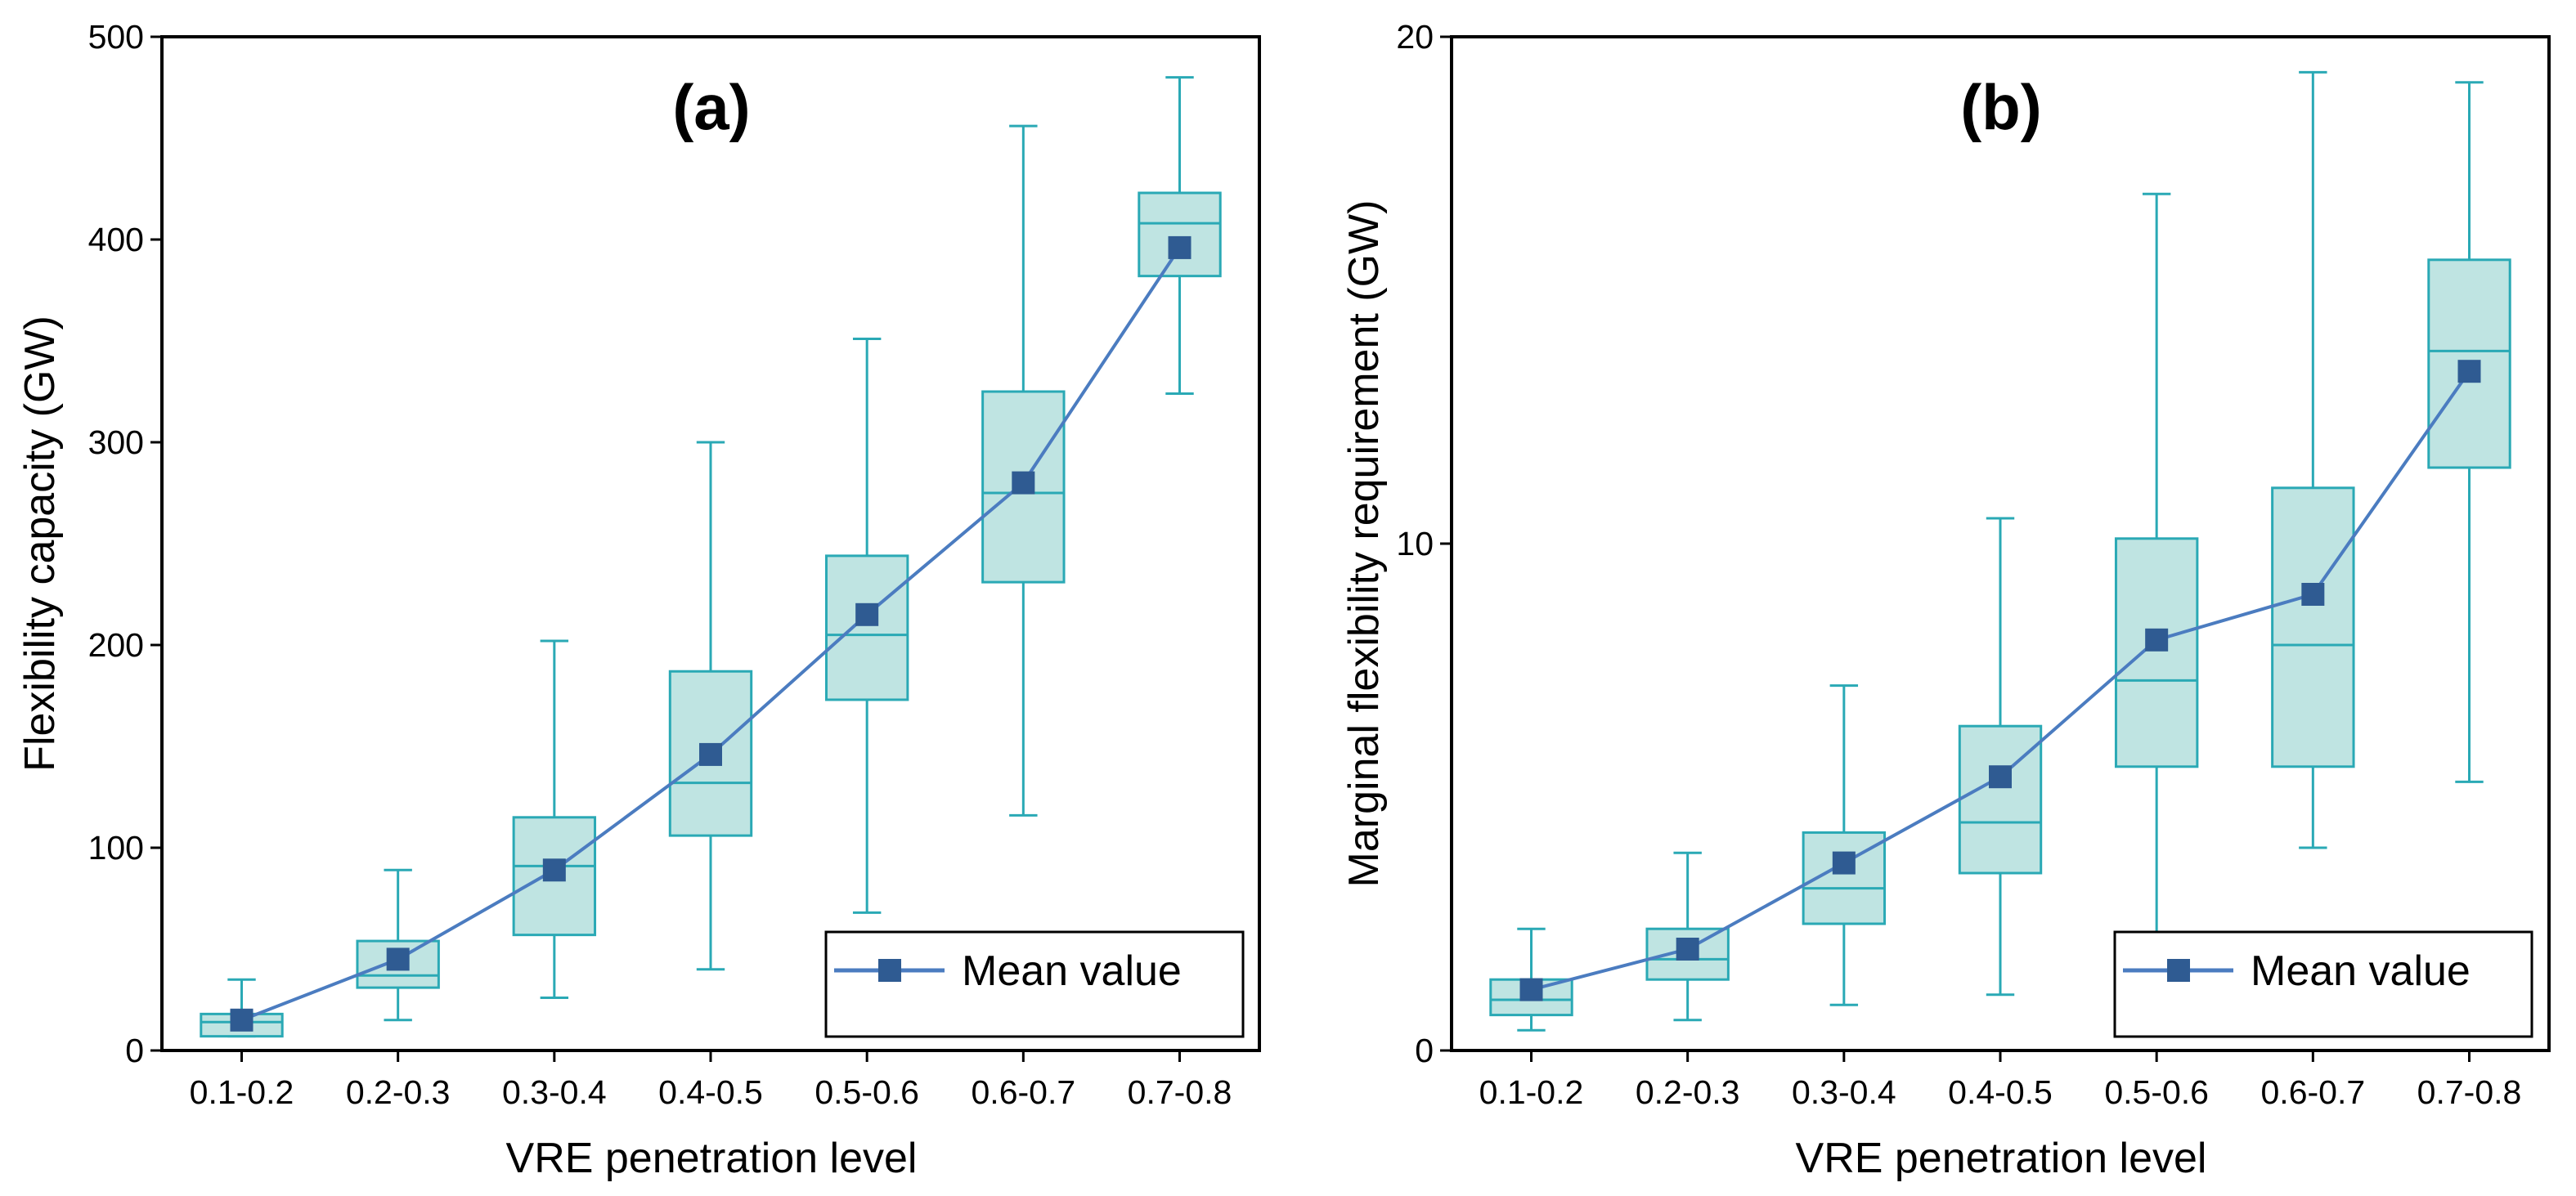 The width and height of the screenshot is (2576, 1196). I want to click on chart-title: (a), so click(711, 107).